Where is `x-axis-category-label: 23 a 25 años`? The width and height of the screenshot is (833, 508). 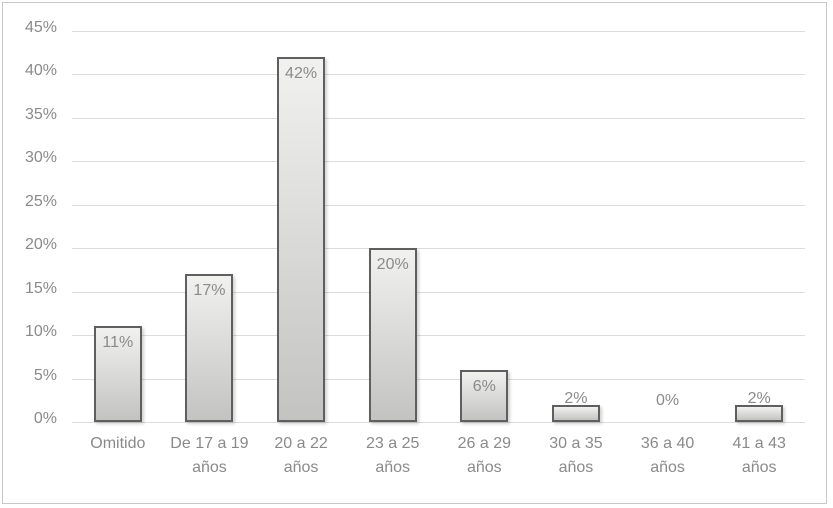
x-axis-category-label: 23 a 25 años is located at coordinates (392, 455).